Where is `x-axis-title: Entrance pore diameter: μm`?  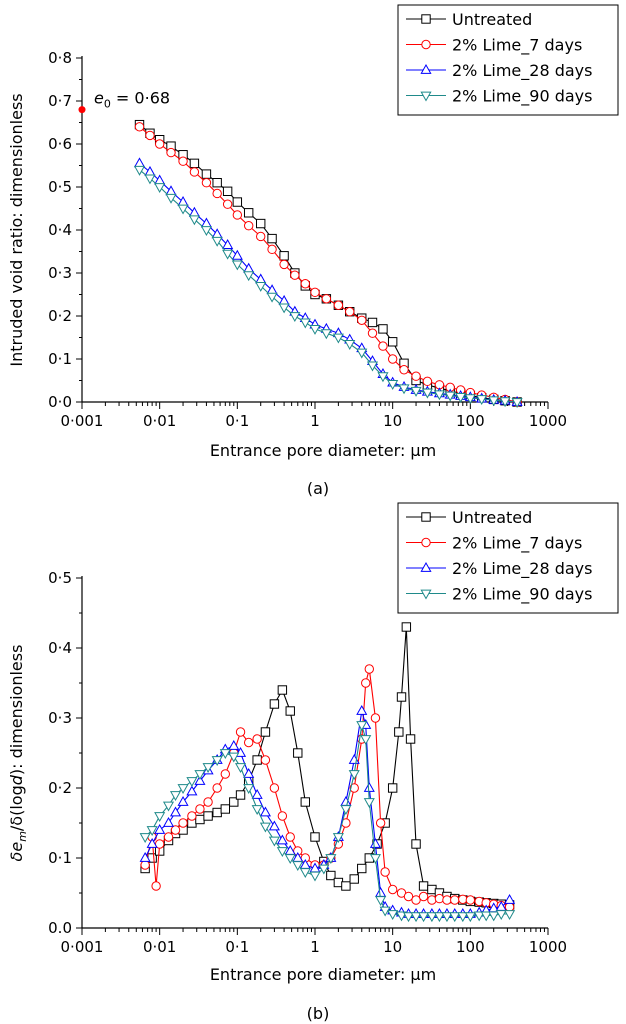
x-axis-title: Entrance pore diameter: μm is located at coordinates (323, 974).